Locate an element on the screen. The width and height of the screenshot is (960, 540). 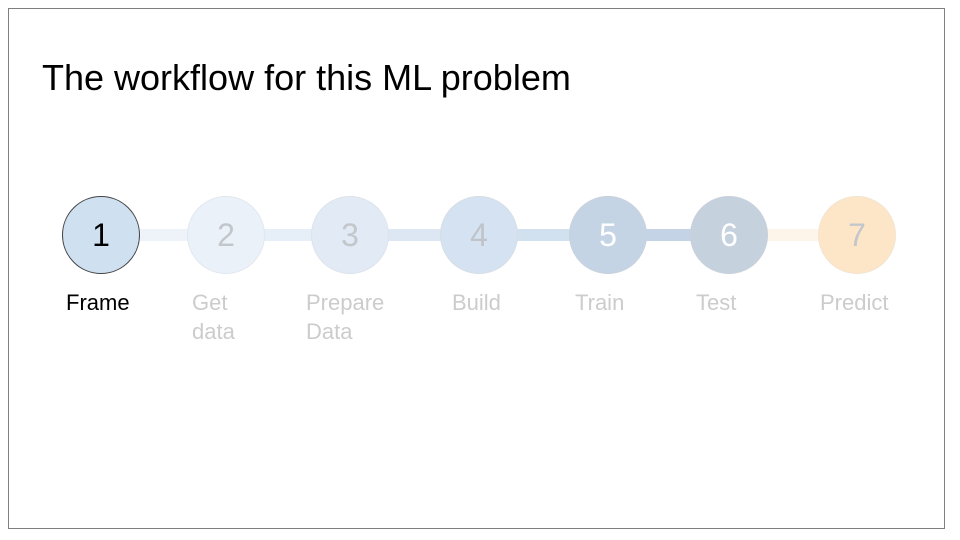
step-1-circle: 1 is located at coordinates (101, 235).